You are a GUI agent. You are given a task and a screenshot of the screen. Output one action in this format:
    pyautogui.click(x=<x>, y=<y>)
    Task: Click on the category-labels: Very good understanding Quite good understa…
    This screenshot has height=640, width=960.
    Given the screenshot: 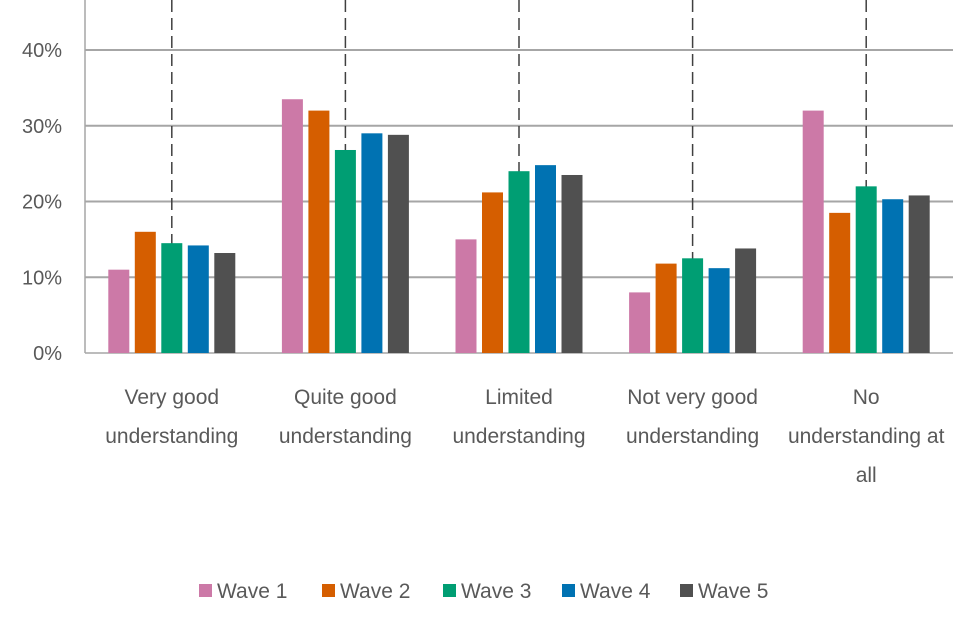 What is the action you would take?
    pyautogui.click(x=524, y=436)
    